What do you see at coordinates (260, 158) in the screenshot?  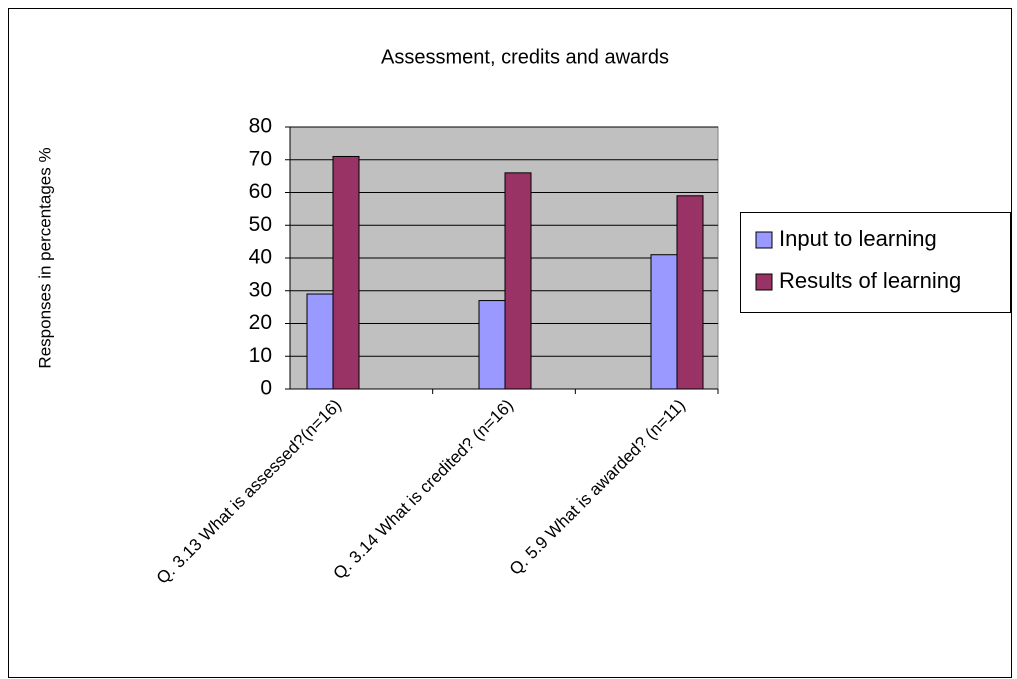 I see `y-tick-label: 70` at bounding box center [260, 158].